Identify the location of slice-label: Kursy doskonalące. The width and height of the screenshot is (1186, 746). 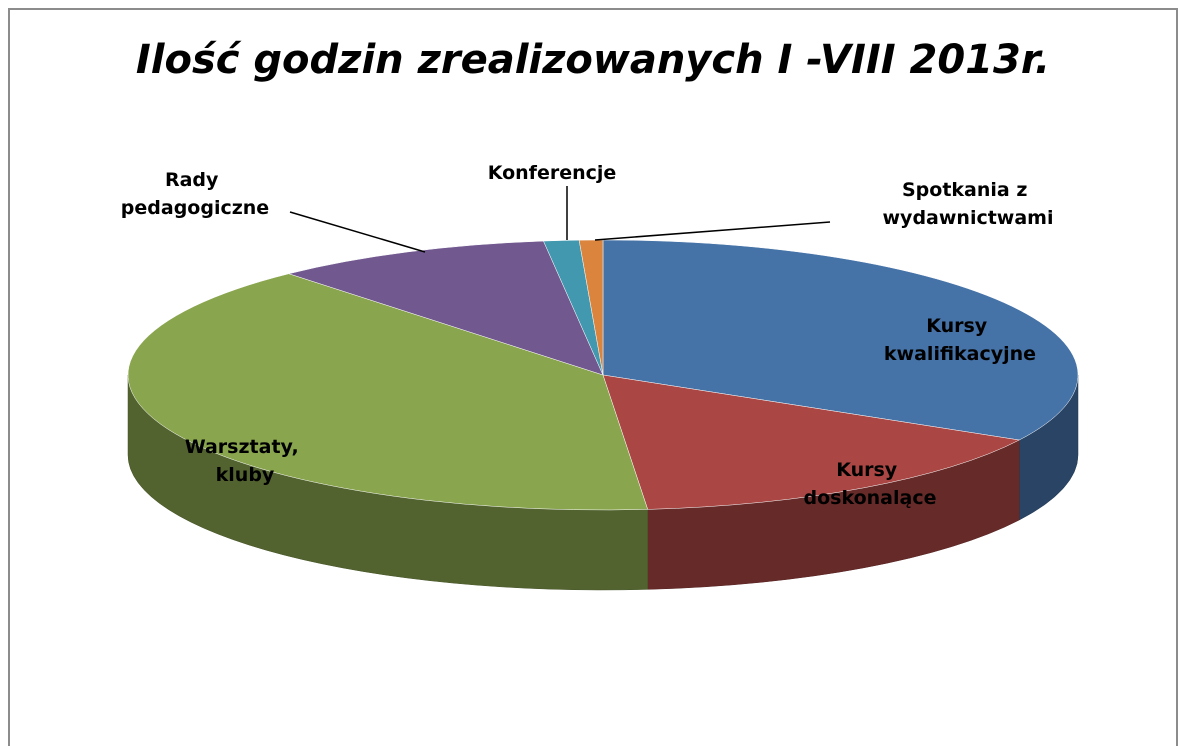
(870, 484).